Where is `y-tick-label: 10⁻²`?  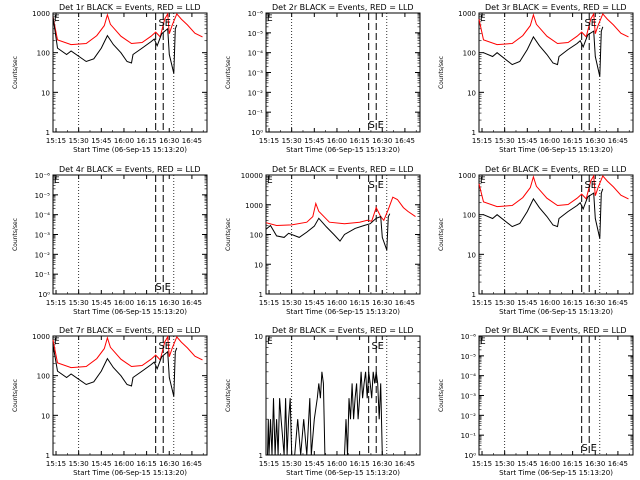
y-tick-label: 10⁻² is located at coordinates (43, 255).